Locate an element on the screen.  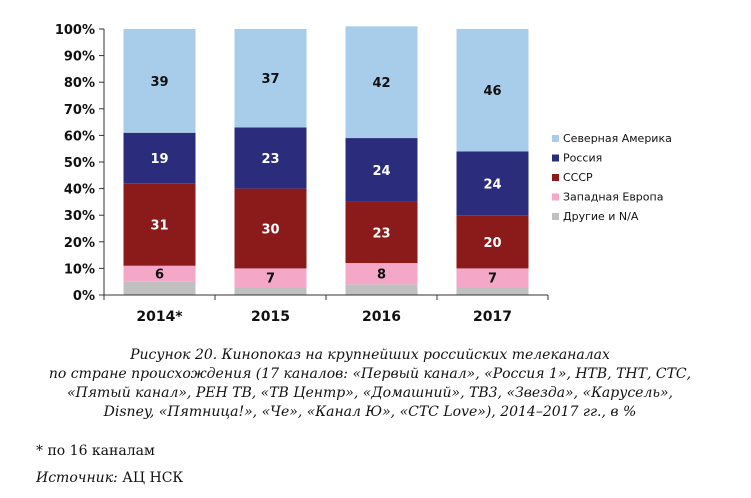
x-category-label: 2014* is located at coordinates (159, 317).